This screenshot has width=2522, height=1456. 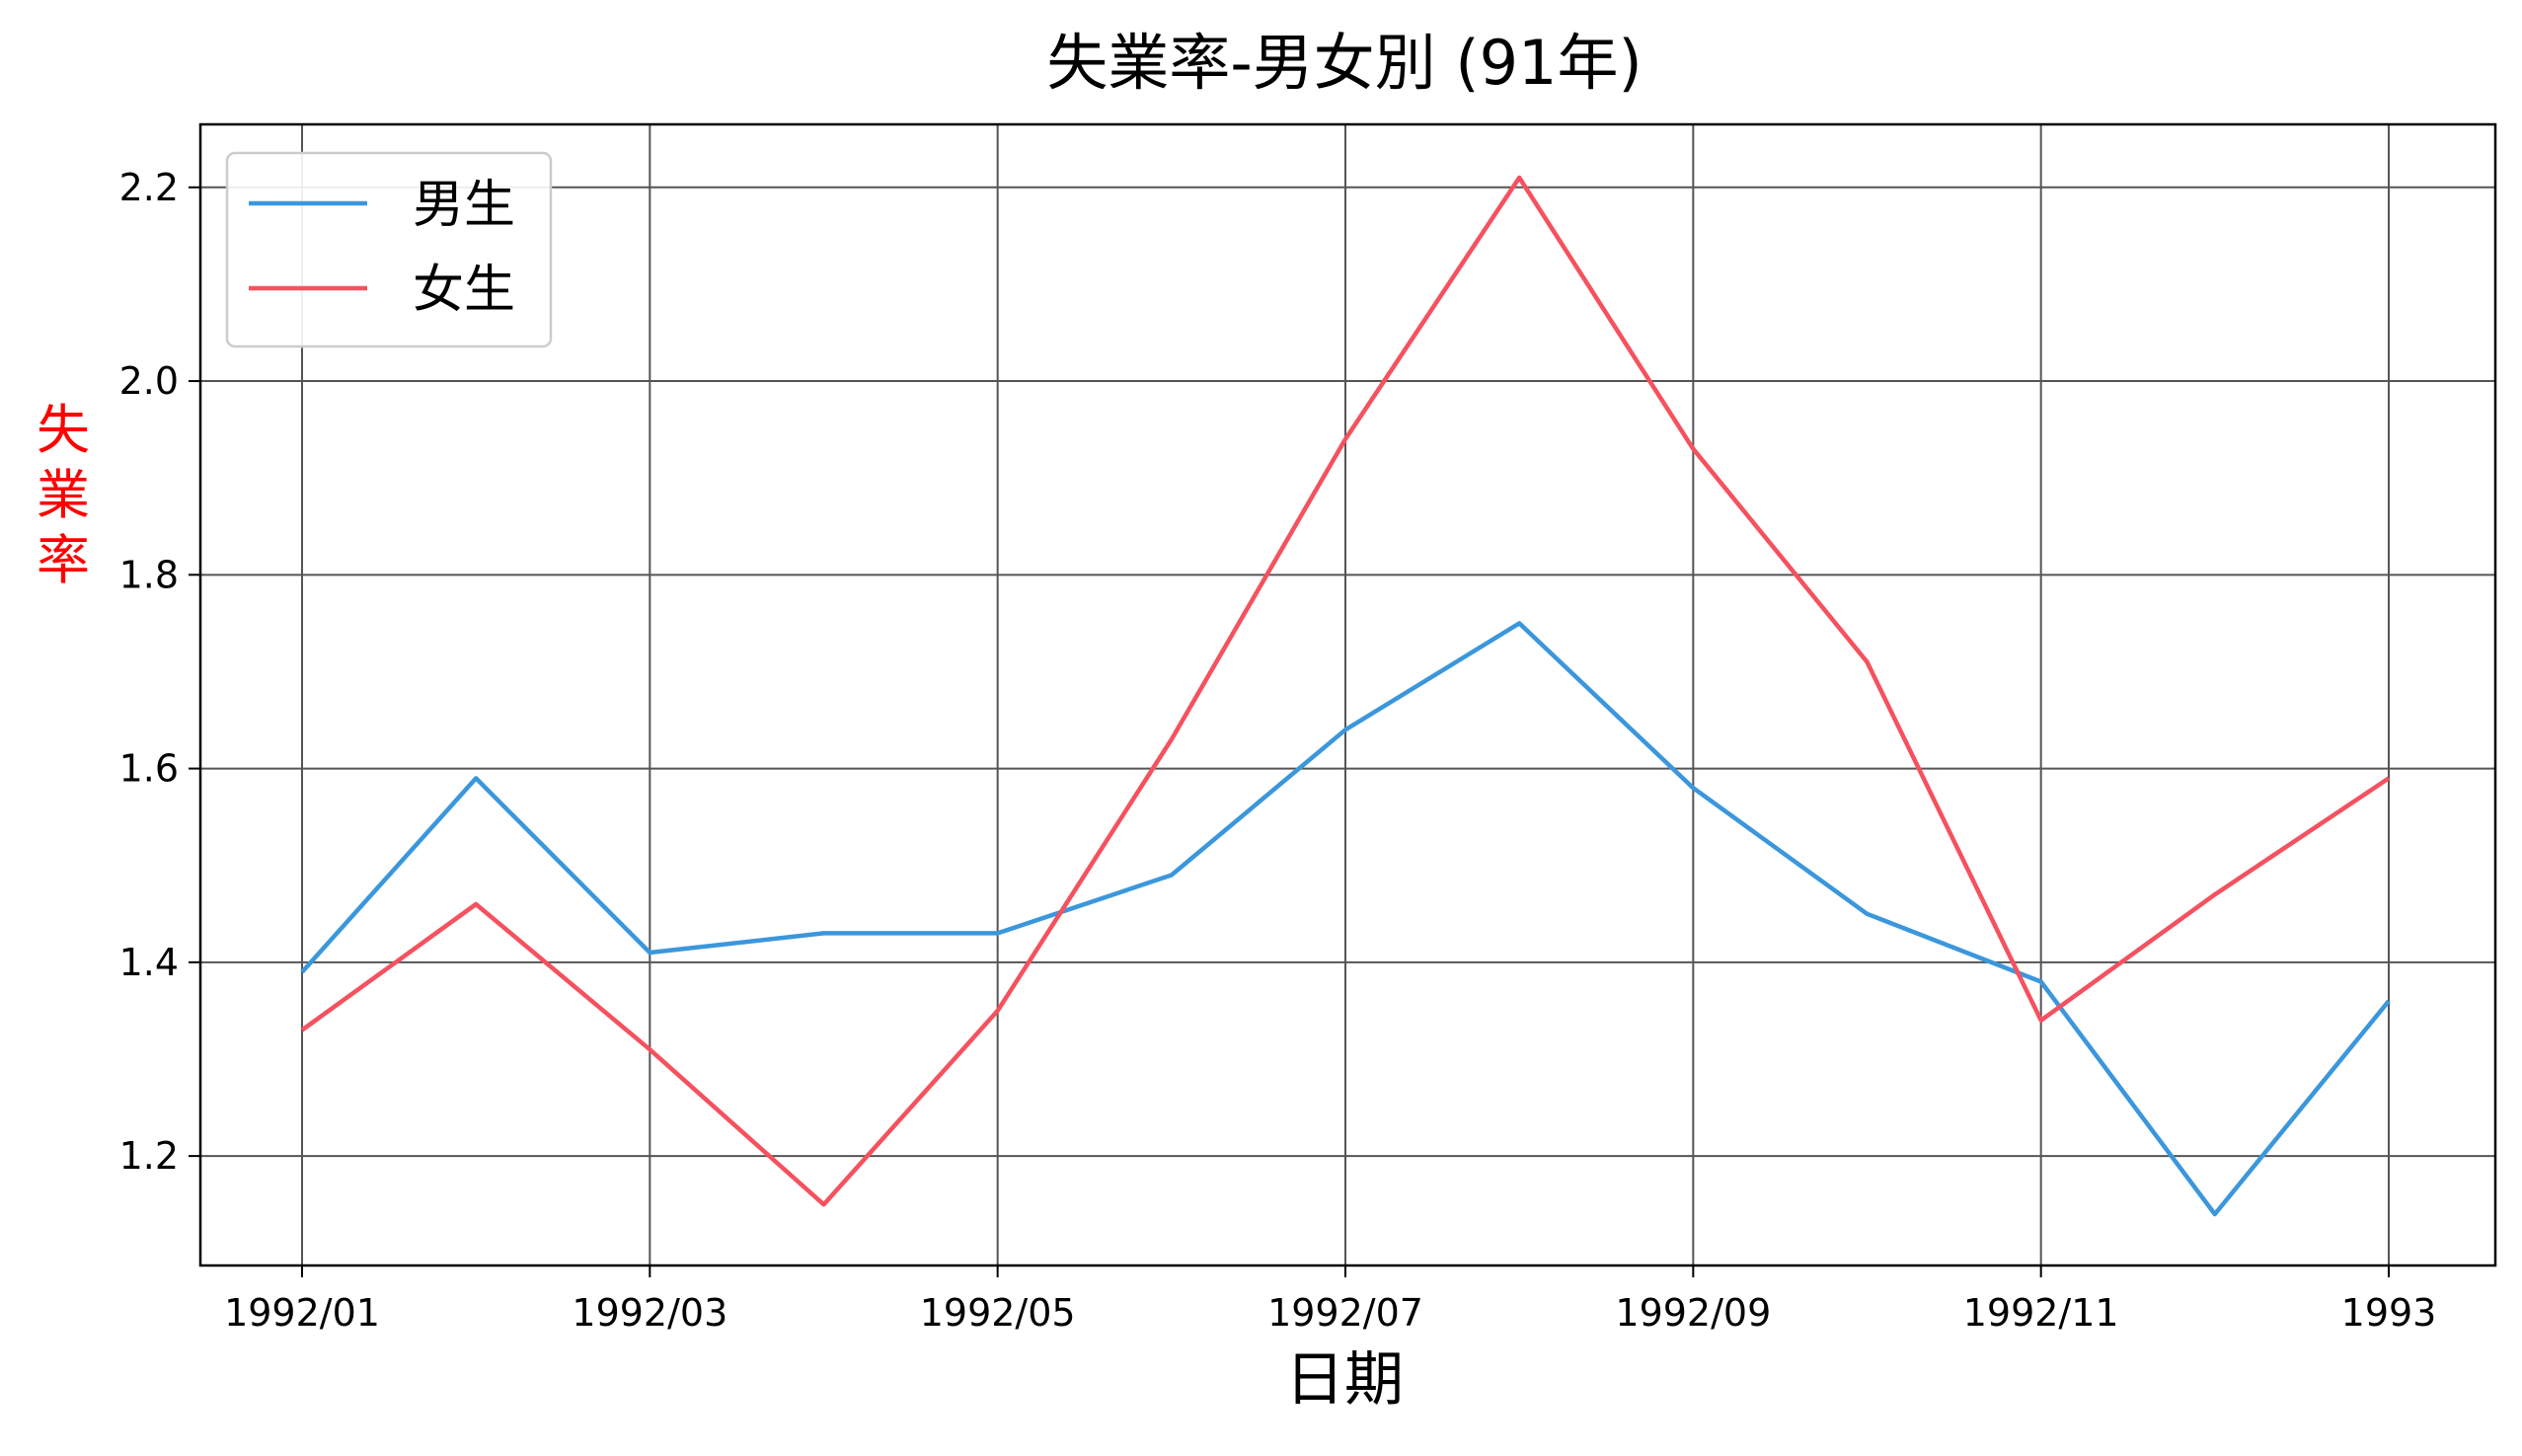 What do you see at coordinates (149, 962) in the screenshot?
I see `y-tick-label: 1.4` at bounding box center [149, 962].